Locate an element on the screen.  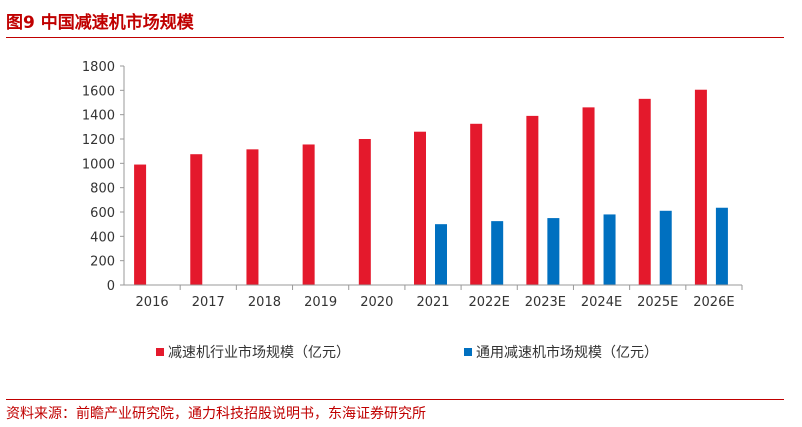
x-tick-label: 2020 is located at coordinates (376, 302).